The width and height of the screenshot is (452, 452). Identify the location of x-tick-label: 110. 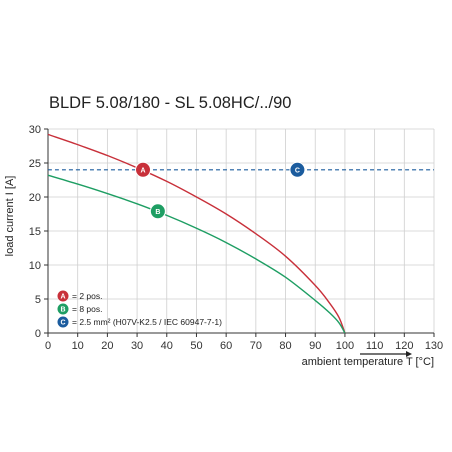
(375, 346).